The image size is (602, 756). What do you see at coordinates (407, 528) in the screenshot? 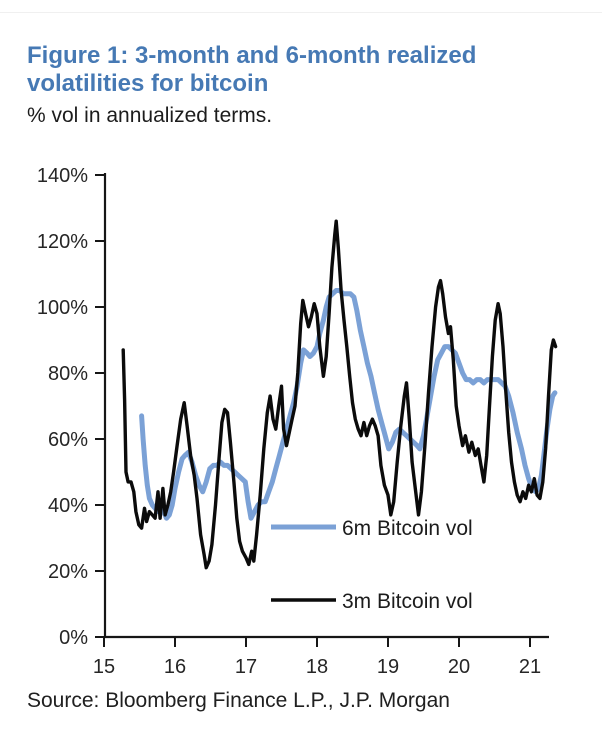
I see `legend-label-6m: 6m Bitcoin vol` at bounding box center [407, 528].